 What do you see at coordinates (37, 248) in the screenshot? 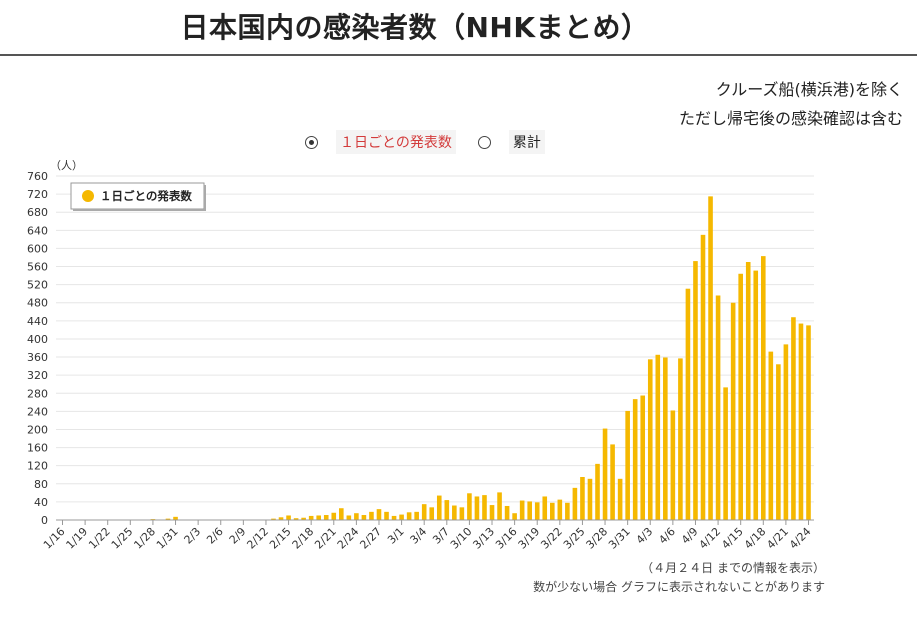
I see `y-tick-label: 600` at bounding box center [37, 248].